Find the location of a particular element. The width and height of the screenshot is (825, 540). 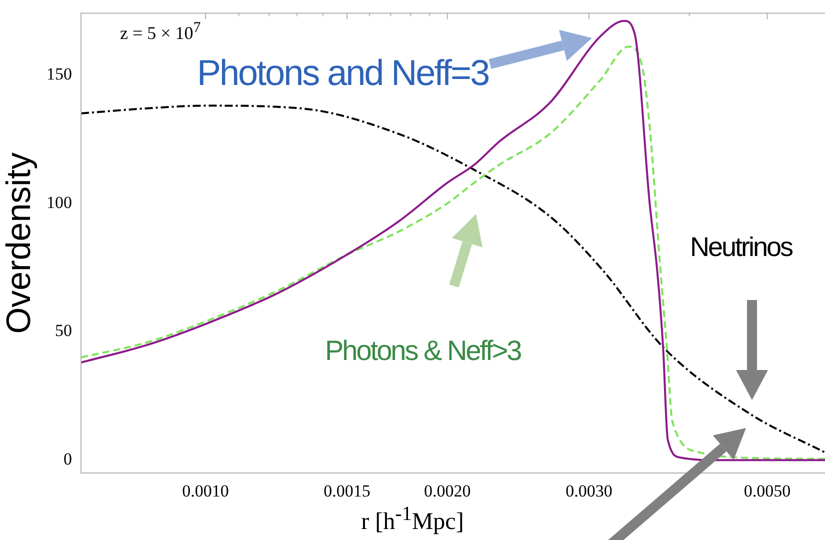

text: Neutrinos is located at coordinates (741, 247).